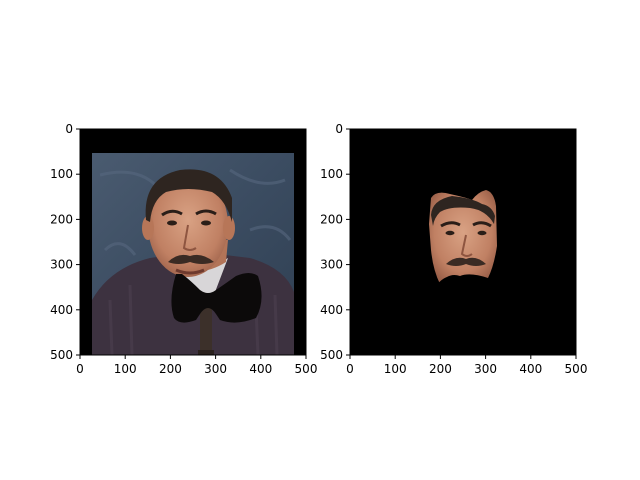 This screenshot has height=480, width=640. I want to click on right-x-tick-label: 300, so click(485, 369).